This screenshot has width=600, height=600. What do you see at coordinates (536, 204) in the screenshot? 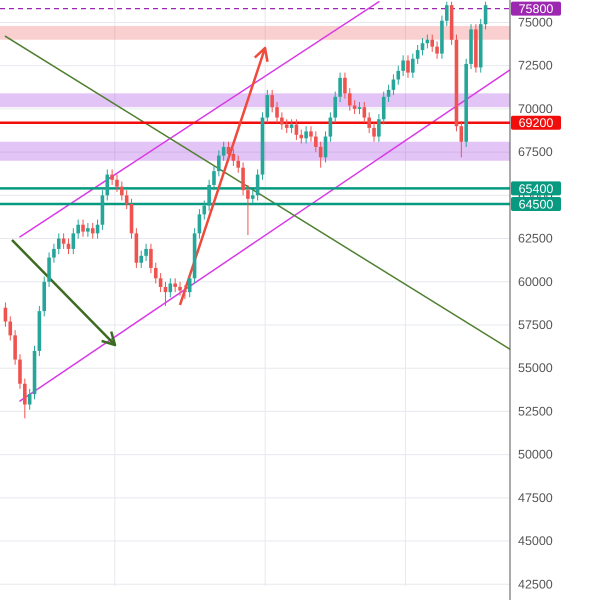
I see `ref-line-label: 64500` at bounding box center [536, 204].